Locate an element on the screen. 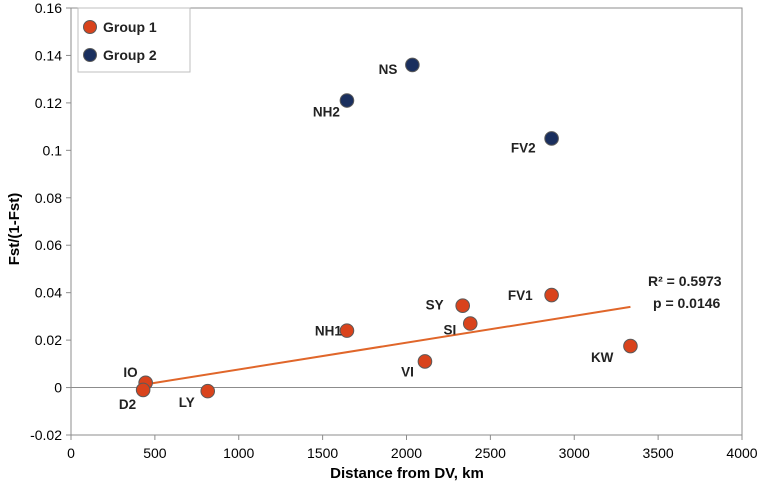  y-tick-label: -0.02 is located at coordinates (46, 435).